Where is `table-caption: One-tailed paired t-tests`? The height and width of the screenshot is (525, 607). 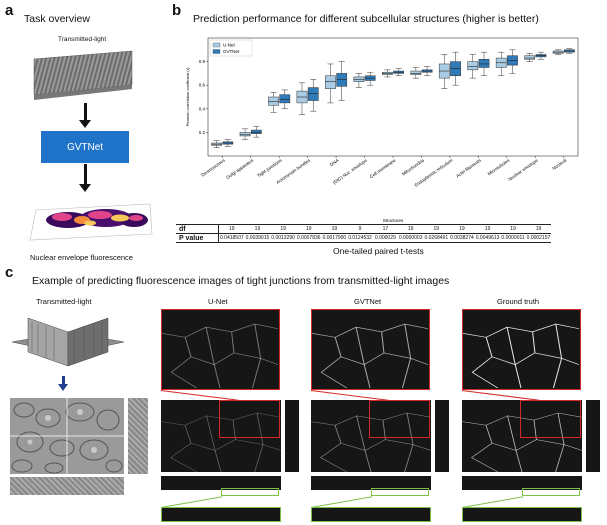
table-caption: One-tailed paired t-tests is located at coordinates (378, 251).